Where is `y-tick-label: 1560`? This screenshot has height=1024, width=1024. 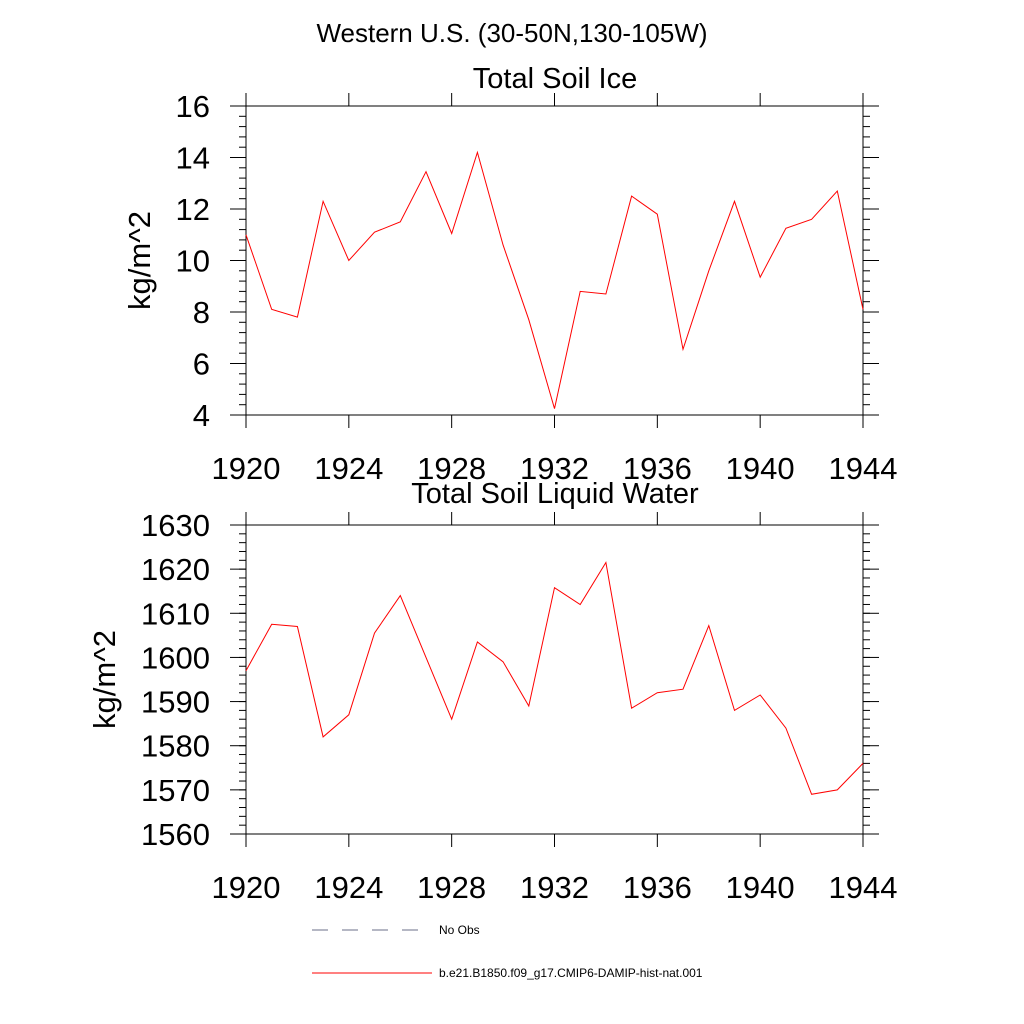 y-tick-label: 1560 is located at coordinates (175, 834).